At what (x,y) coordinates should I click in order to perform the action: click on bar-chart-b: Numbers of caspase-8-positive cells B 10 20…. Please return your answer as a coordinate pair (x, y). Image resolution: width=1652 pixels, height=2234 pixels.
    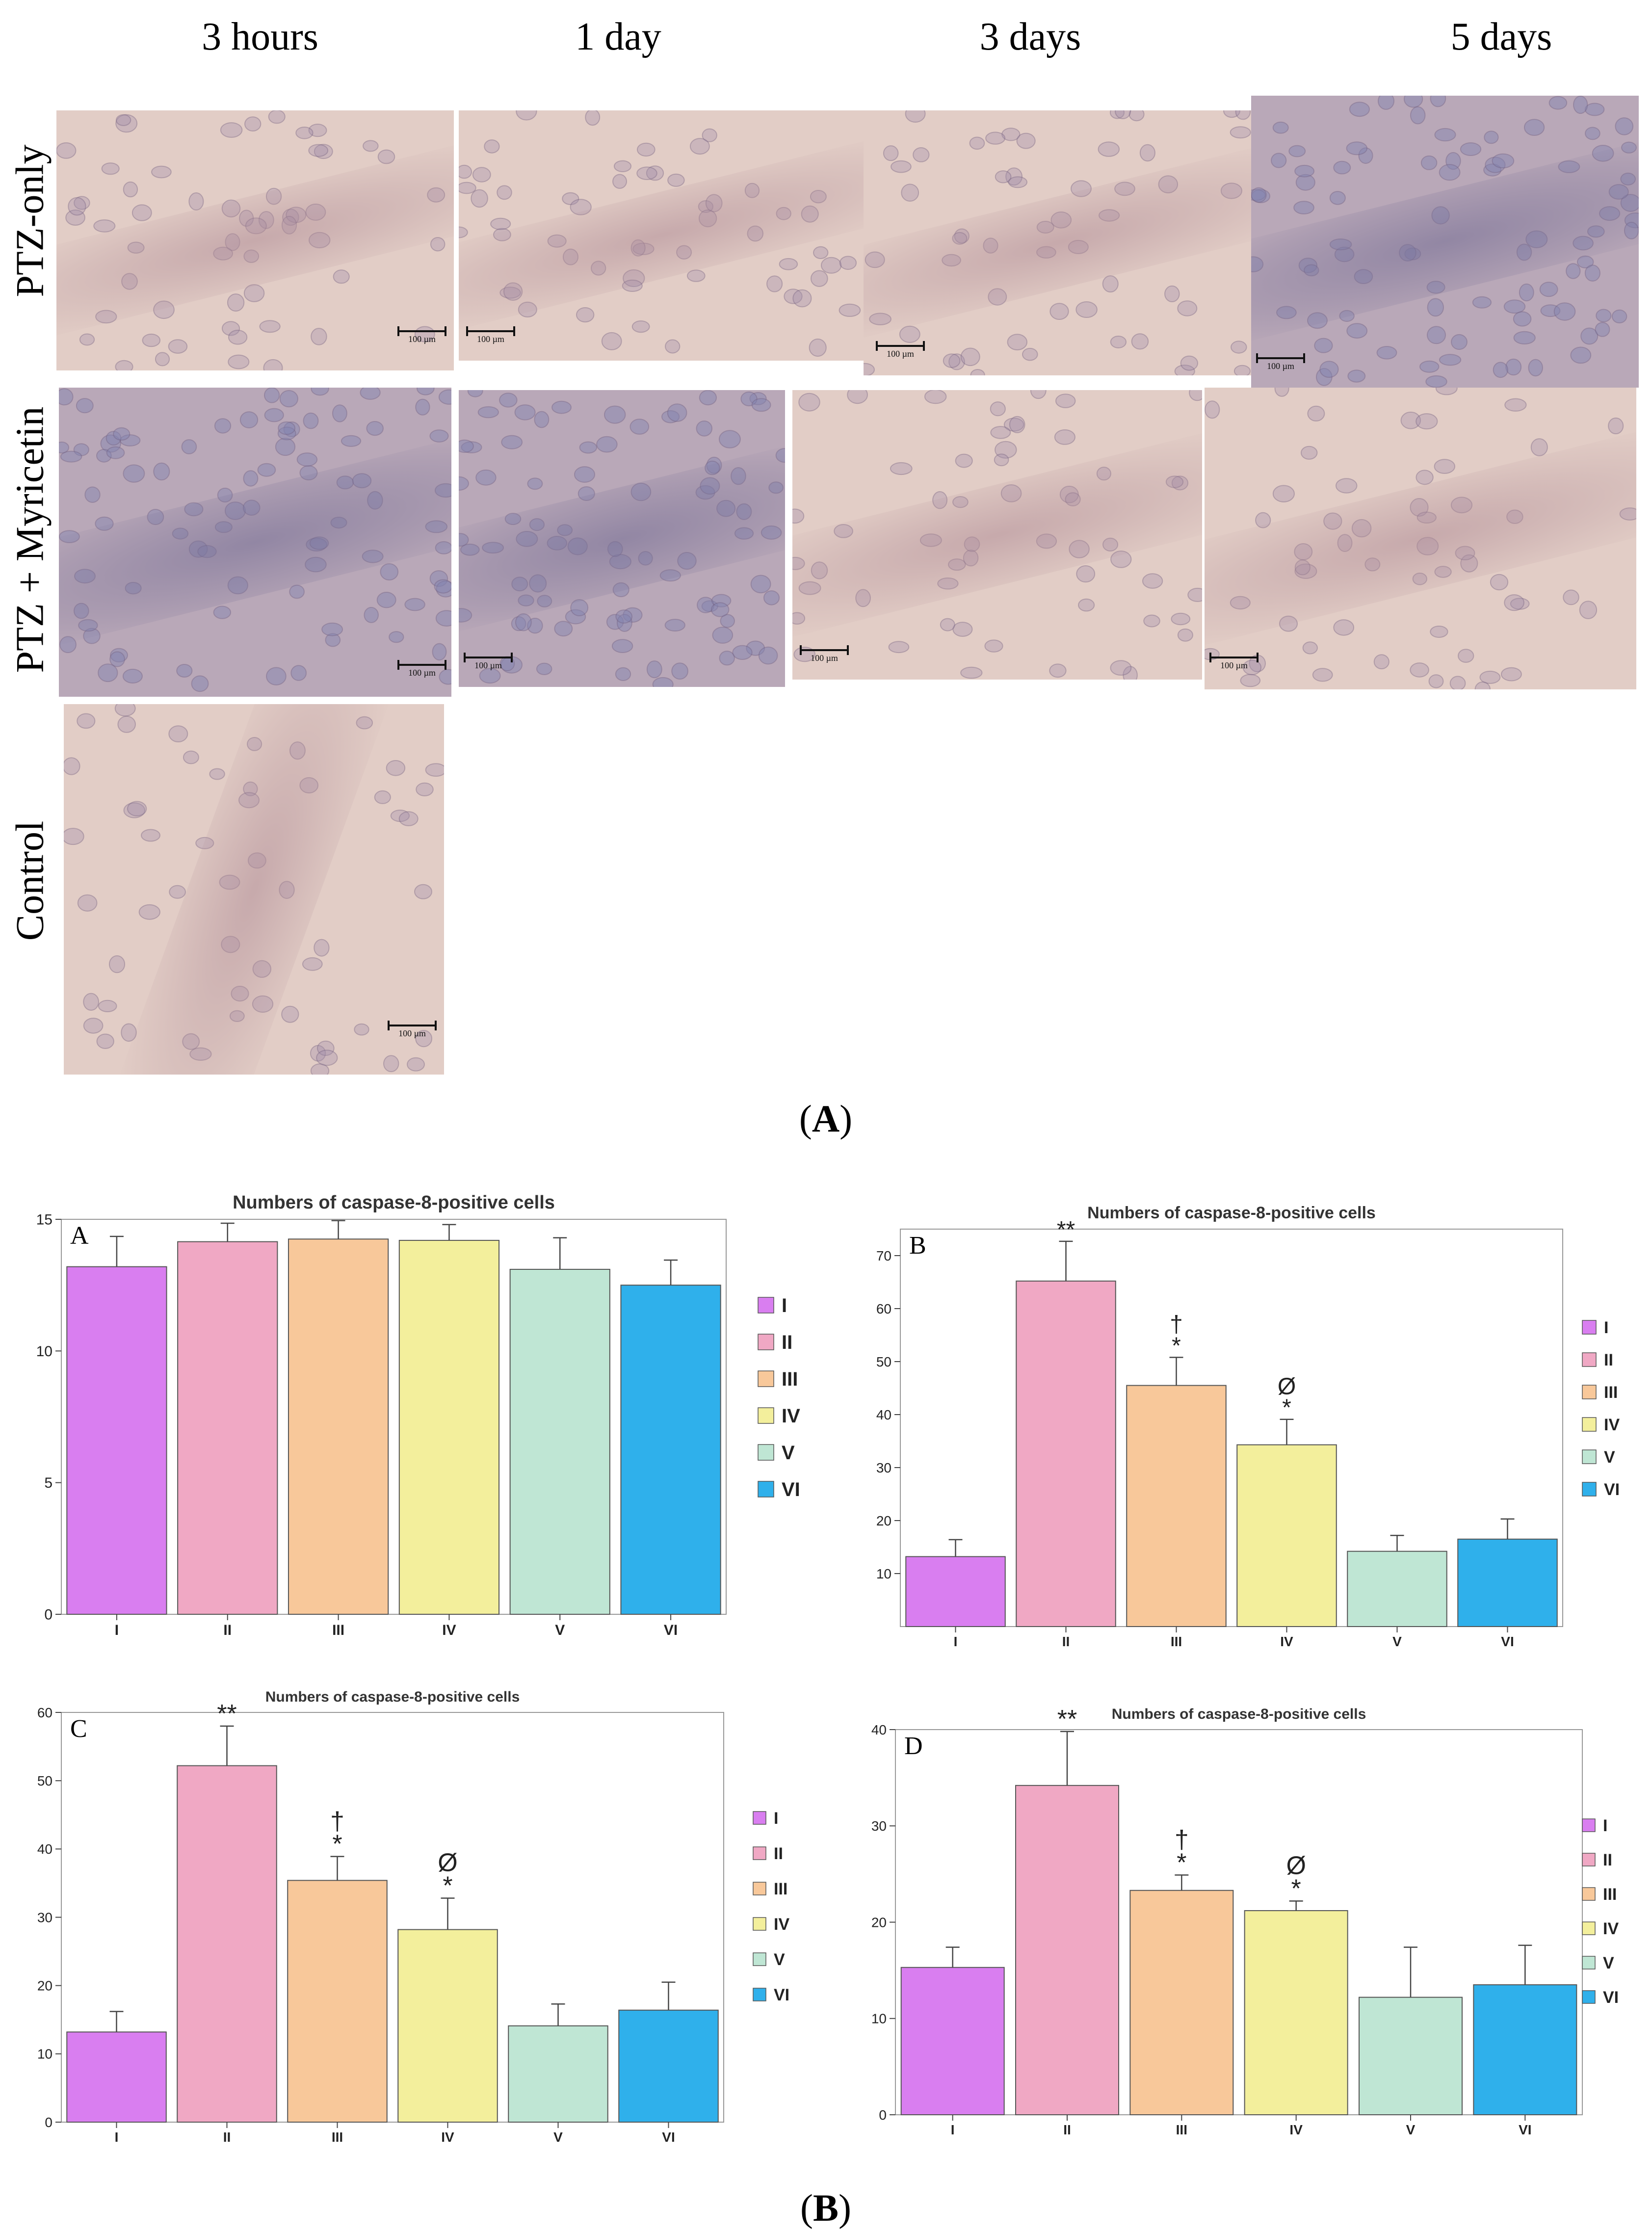
    Looking at the image, I should click on (1248, 1426).